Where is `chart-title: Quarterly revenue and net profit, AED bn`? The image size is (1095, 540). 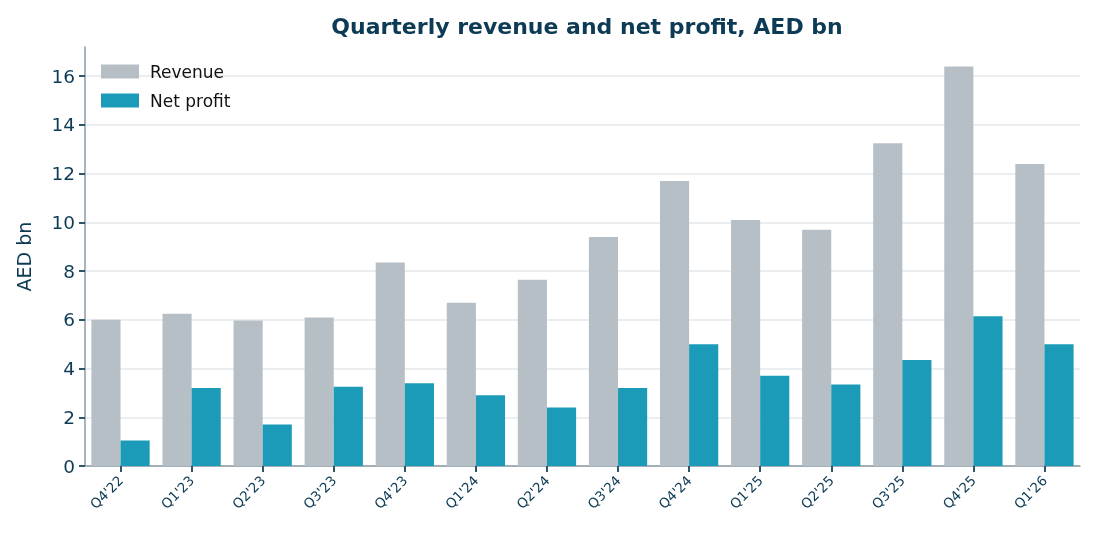
chart-title: Quarterly revenue and net profit, AED bn is located at coordinates (587, 26).